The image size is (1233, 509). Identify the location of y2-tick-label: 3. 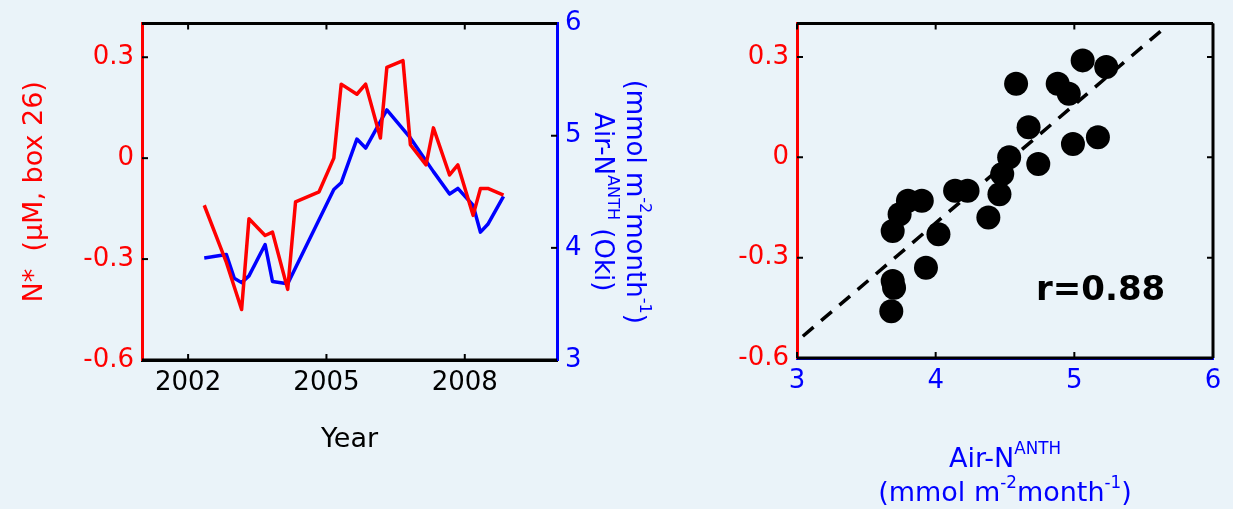
(573, 357).